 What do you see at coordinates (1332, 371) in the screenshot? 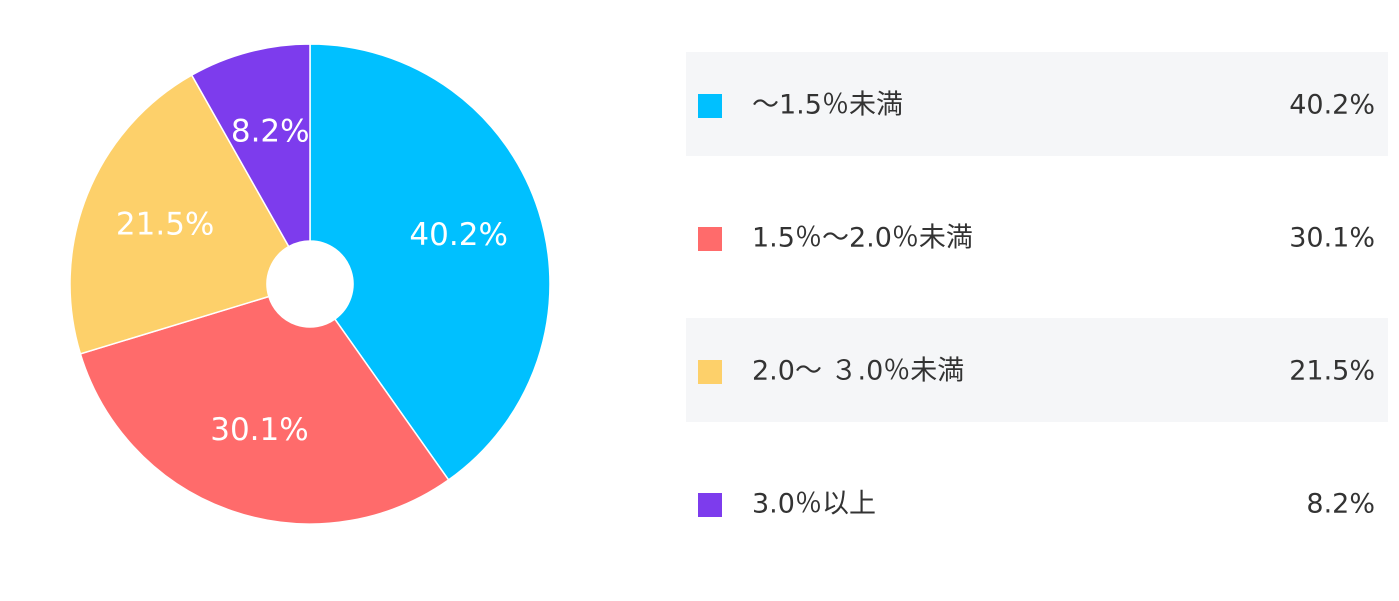
I see `legend-value: 21.5%` at bounding box center [1332, 371].